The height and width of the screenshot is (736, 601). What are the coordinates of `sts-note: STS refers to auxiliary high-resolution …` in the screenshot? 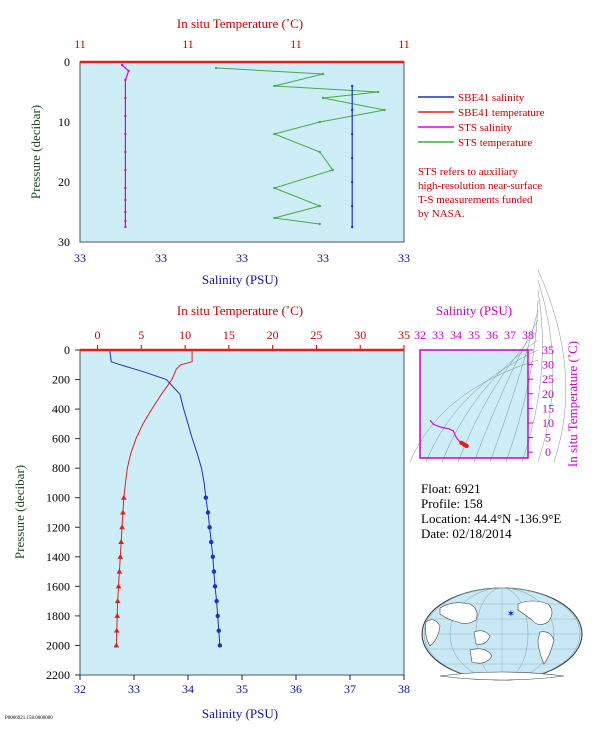 It's located at (480, 193).